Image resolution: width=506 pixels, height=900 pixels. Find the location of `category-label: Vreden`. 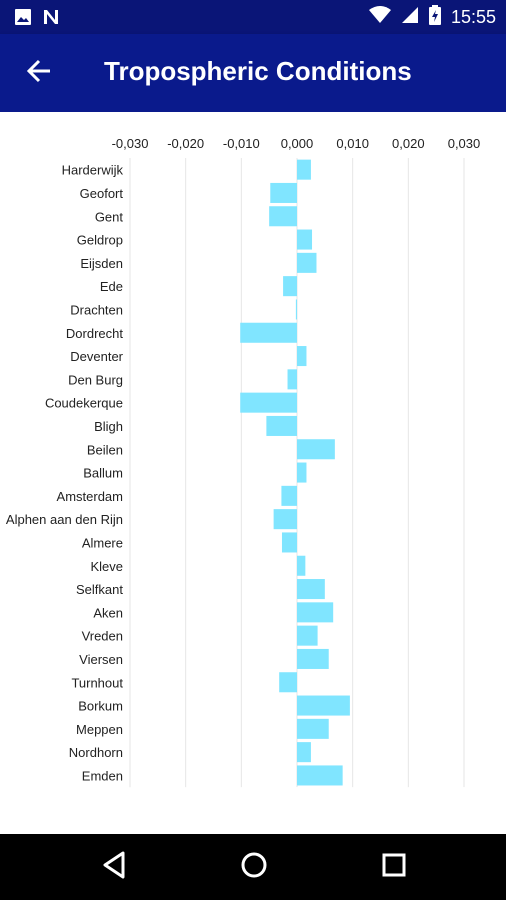

category-label: Vreden is located at coordinates (102, 636).